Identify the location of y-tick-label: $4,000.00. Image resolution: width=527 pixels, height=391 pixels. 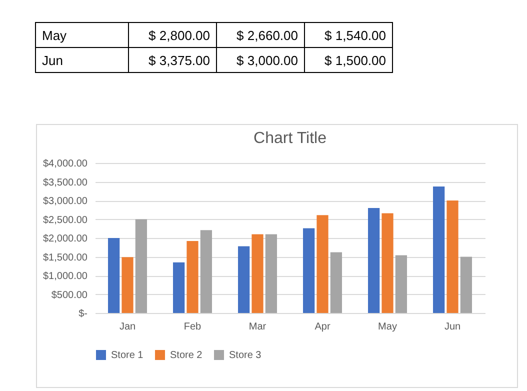
(65, 164).